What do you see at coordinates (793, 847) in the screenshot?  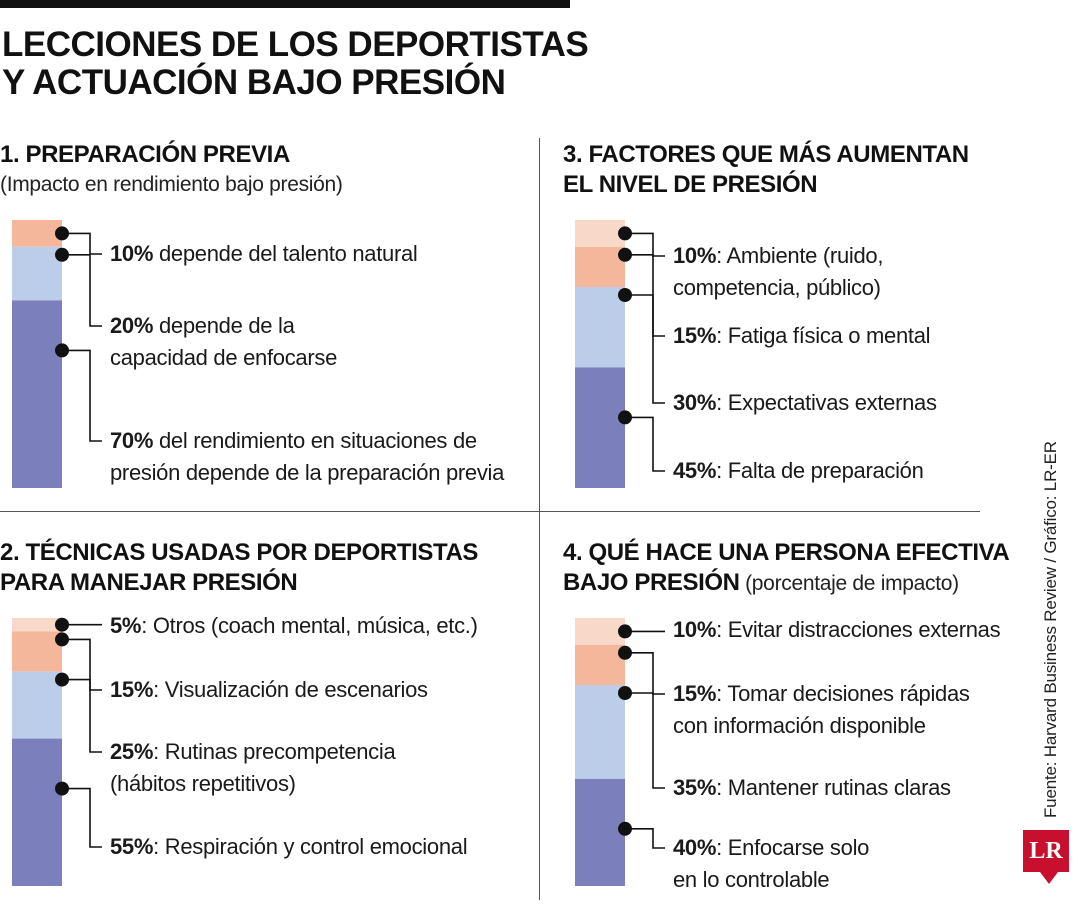 I see `segment-text: : Enfocarse solo` at bounding box center [793, 847].